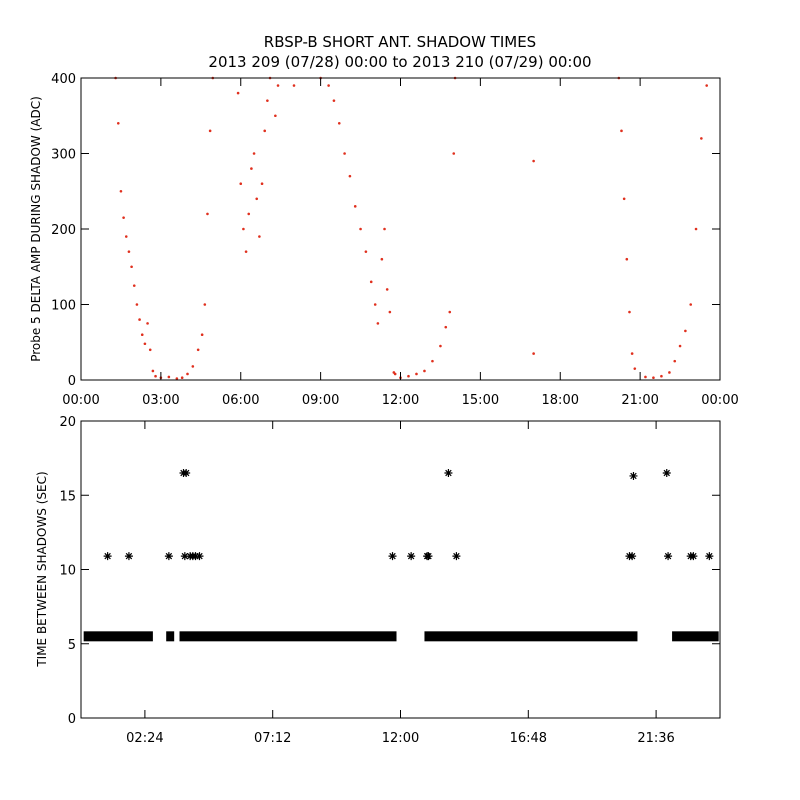 This screenshot has height=800, width=800. What do you see at coordinates (400, 738) in the screenshot?
I see `interval-x-tick-label: 12:00` at bounding box center [400, 738].